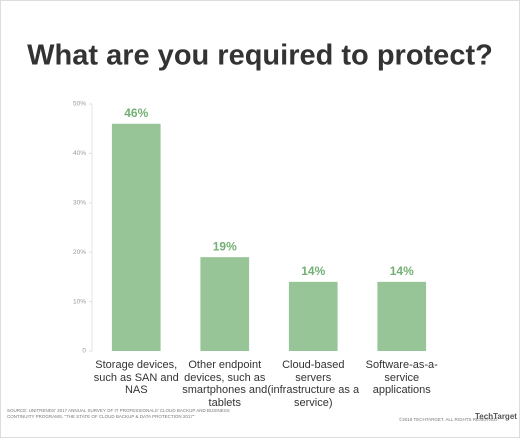 The width and height of the screenshot is (520, 438). Describe the element at coordinates (79, 153) in the screenshot. I see `y-tick-label: 40%` at that location.